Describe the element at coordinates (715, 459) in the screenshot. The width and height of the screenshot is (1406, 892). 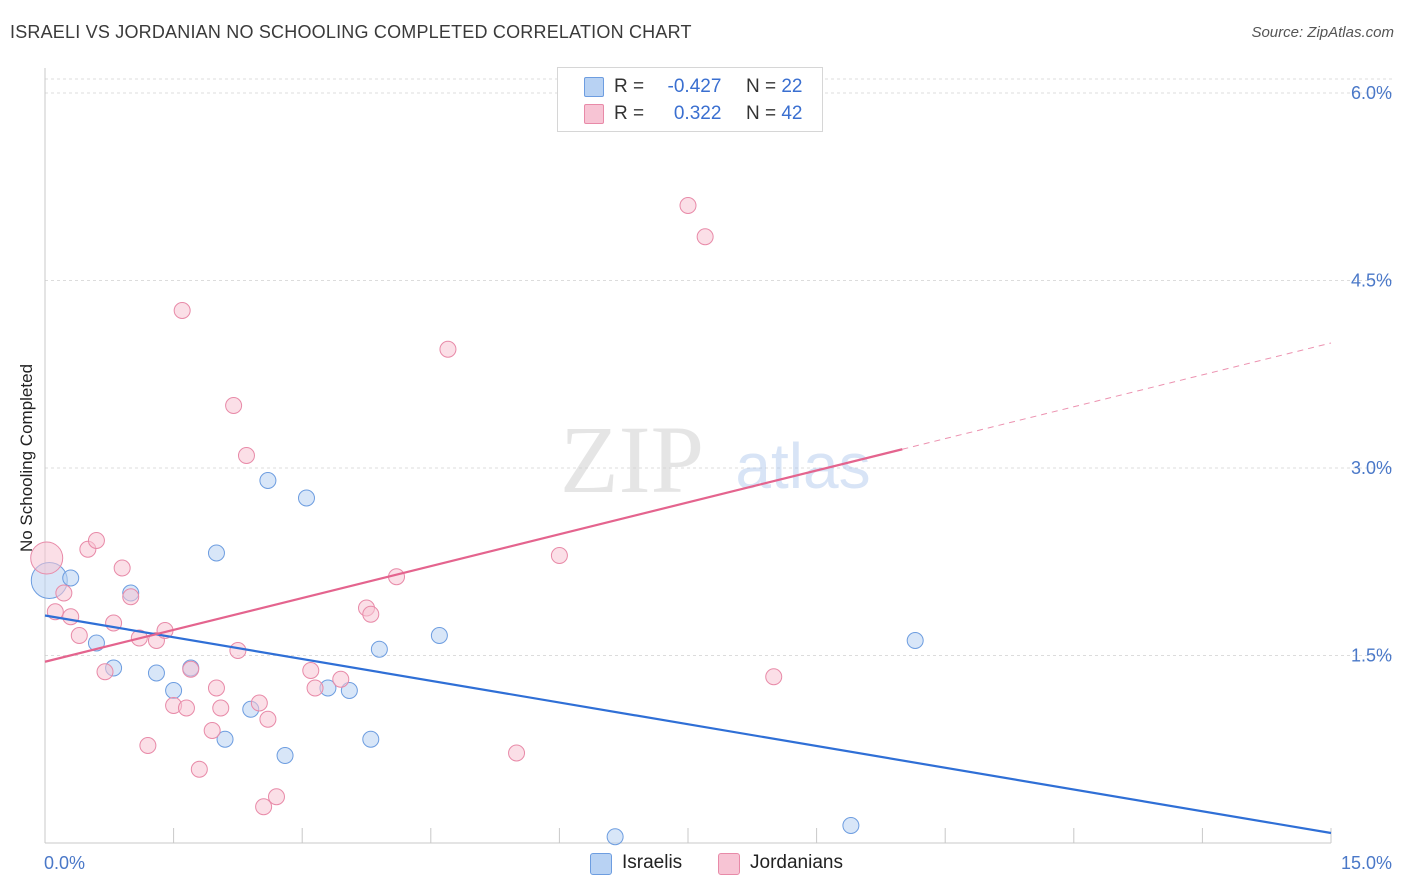
I see `watermark: ZIP atlas` at that location.